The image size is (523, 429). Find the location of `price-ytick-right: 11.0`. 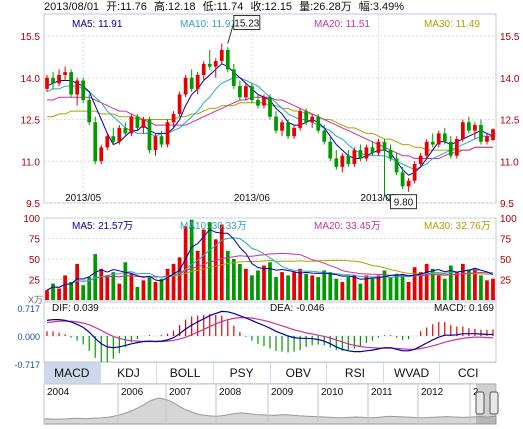

price-ytick-right: 11.0 is located at coordinates (509, 162).